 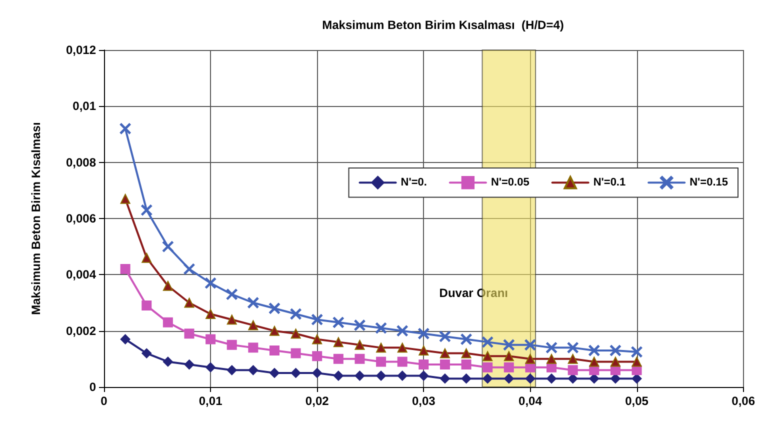 What do you see at coordinates (510, 182) in the screenshot?
I see `legend-label: N'=0.05` at bounding box center [510, 182].